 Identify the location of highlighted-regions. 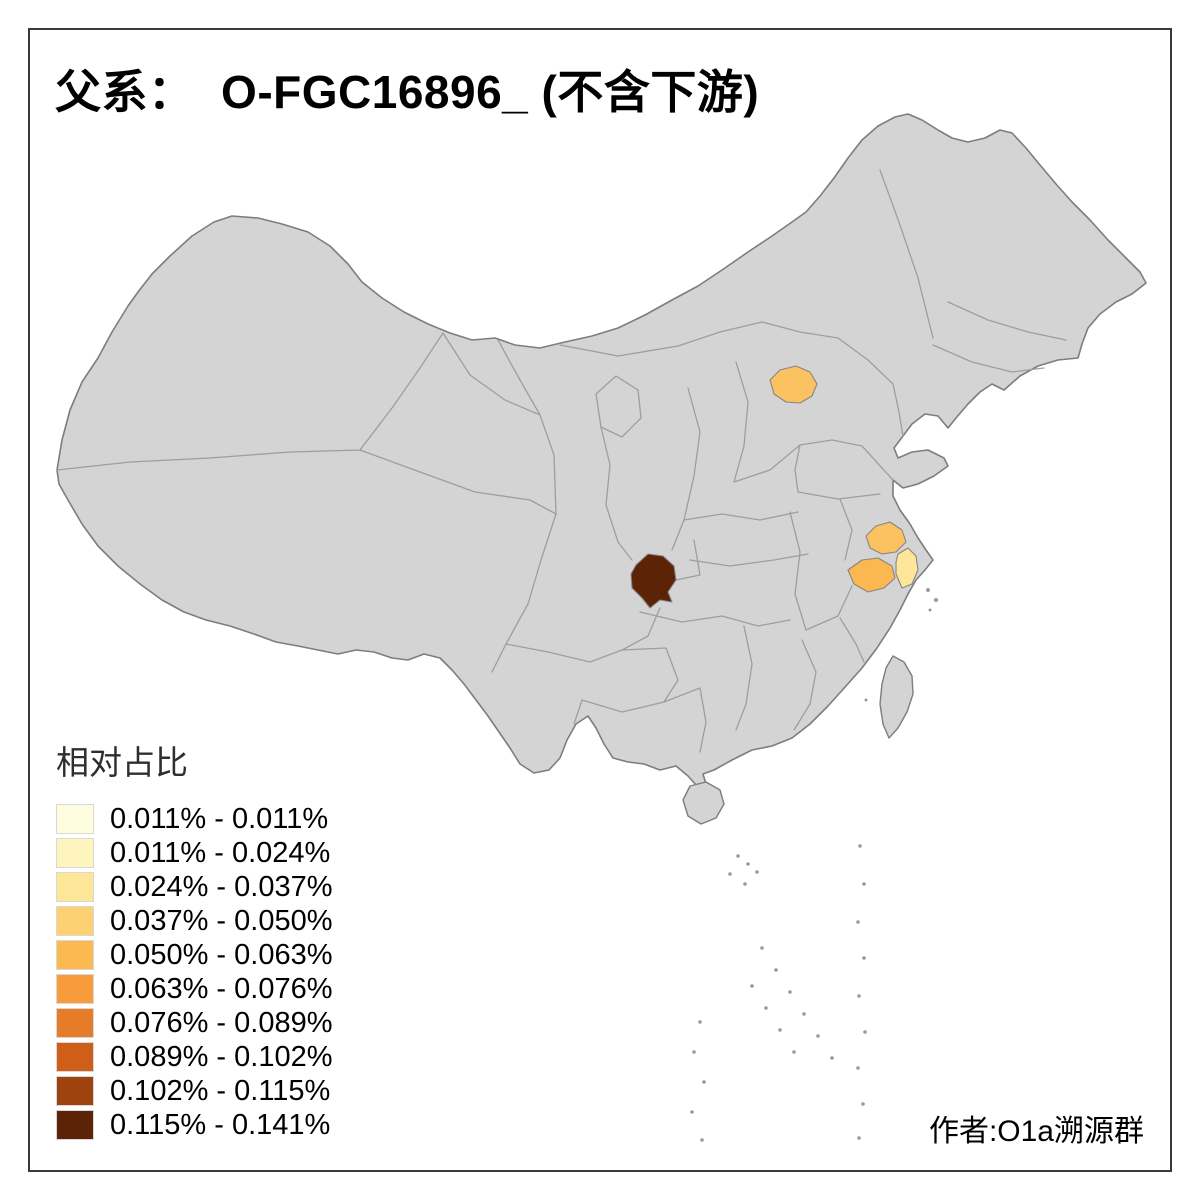
(774, 487).